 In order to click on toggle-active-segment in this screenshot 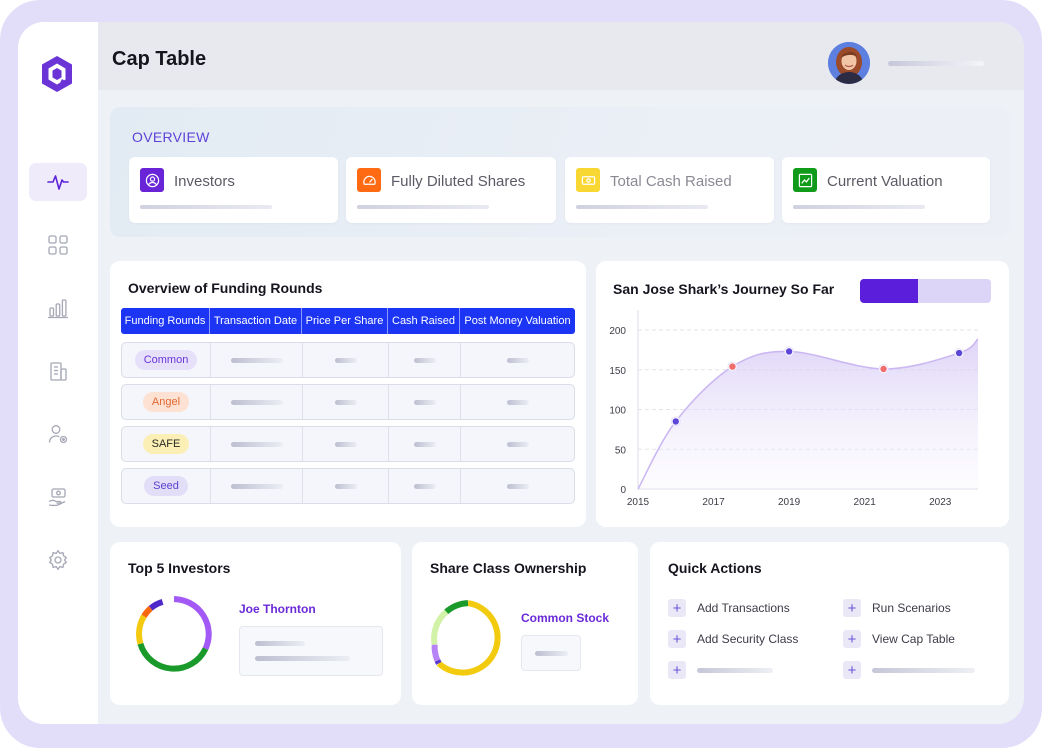, I will do `click(889, 291)`.